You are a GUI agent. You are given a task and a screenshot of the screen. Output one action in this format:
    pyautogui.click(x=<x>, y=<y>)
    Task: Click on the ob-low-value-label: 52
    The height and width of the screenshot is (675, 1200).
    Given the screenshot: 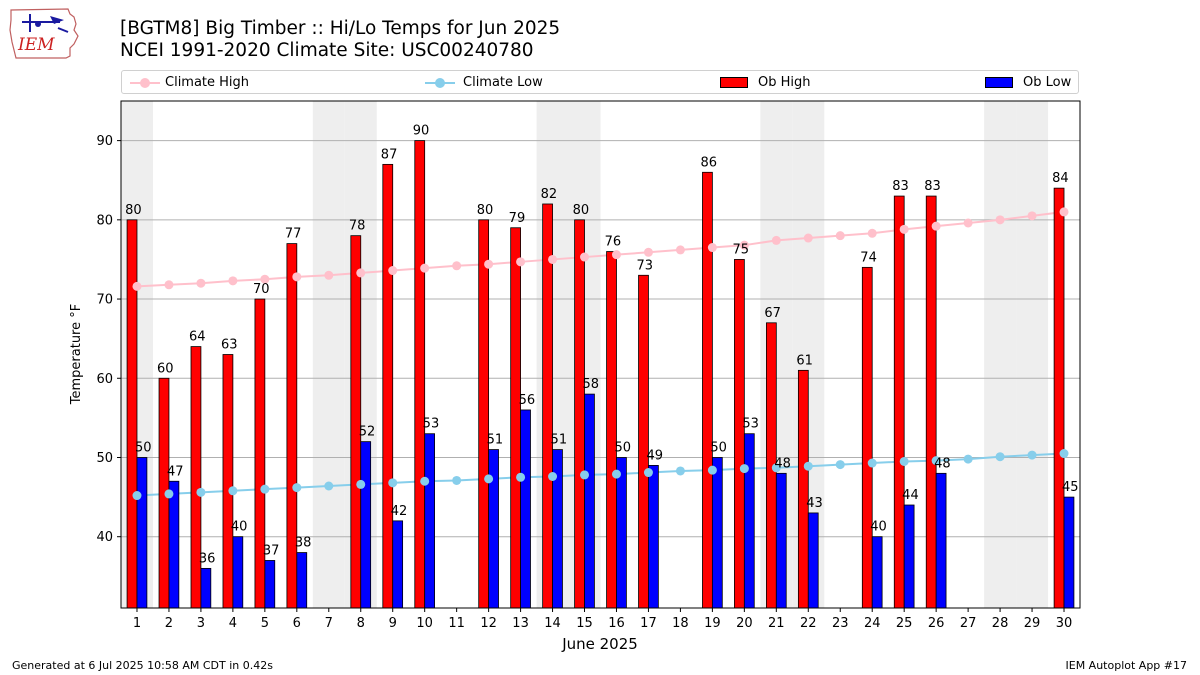 What is the action you would take?
    pyautogui.click(x=367, y=432)
    